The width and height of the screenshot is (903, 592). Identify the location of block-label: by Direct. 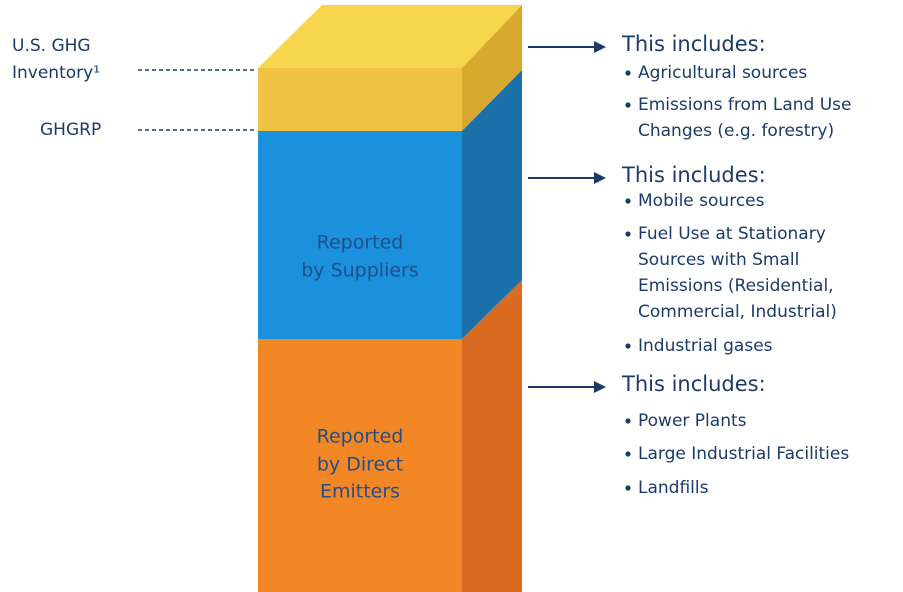
(360, 465).